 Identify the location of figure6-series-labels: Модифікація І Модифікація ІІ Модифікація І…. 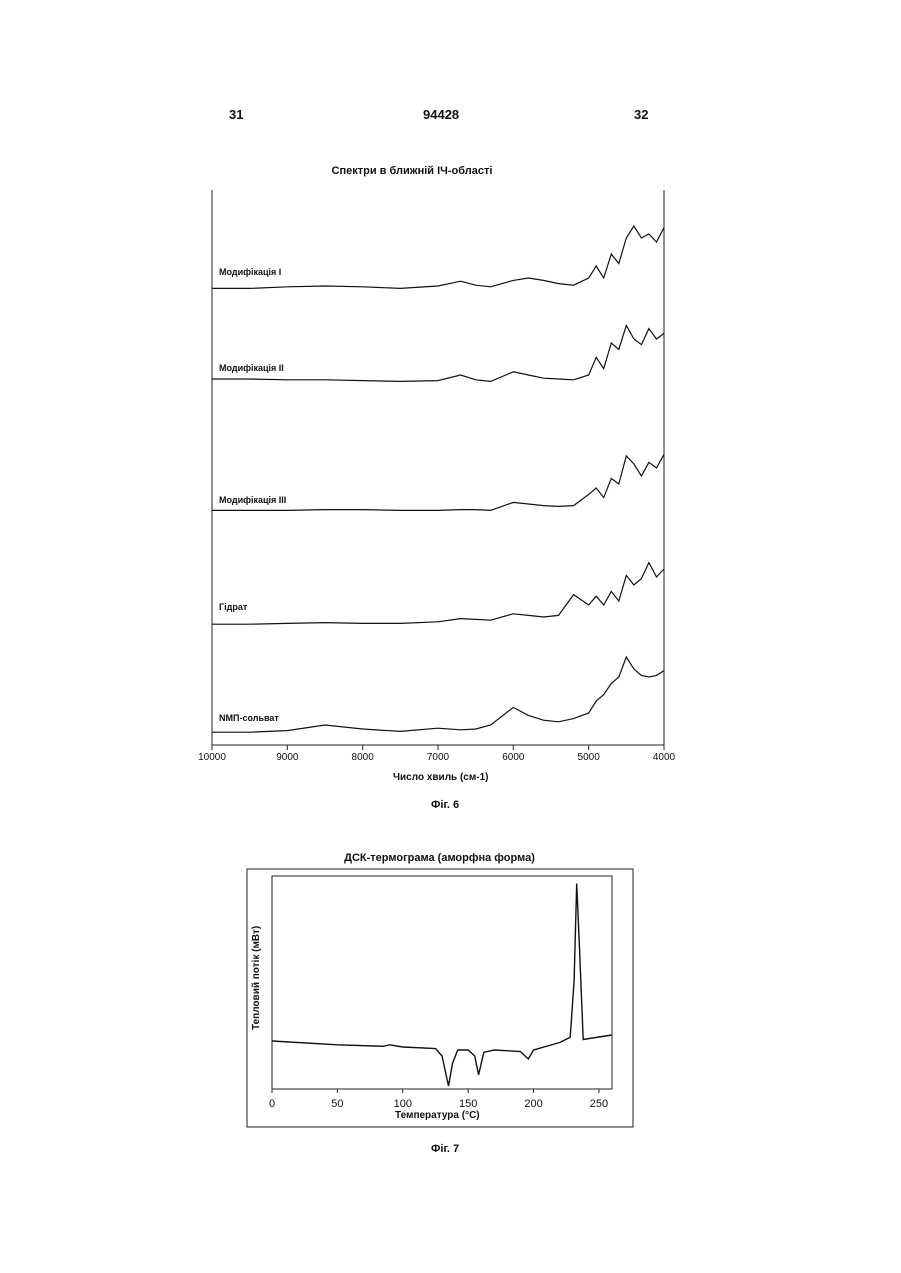
(252, 495).